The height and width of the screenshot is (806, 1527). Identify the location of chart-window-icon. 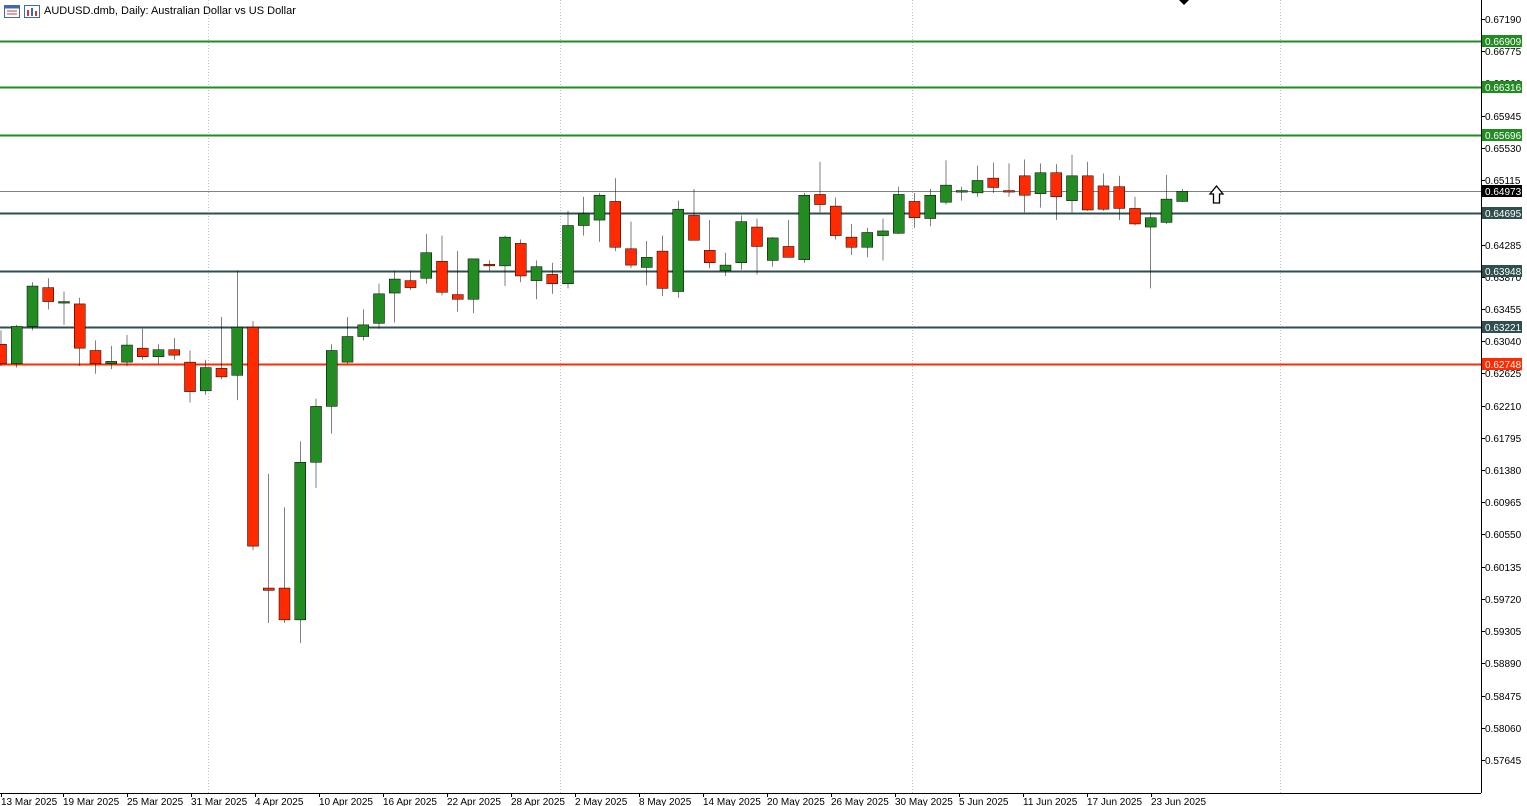
(12, 11).